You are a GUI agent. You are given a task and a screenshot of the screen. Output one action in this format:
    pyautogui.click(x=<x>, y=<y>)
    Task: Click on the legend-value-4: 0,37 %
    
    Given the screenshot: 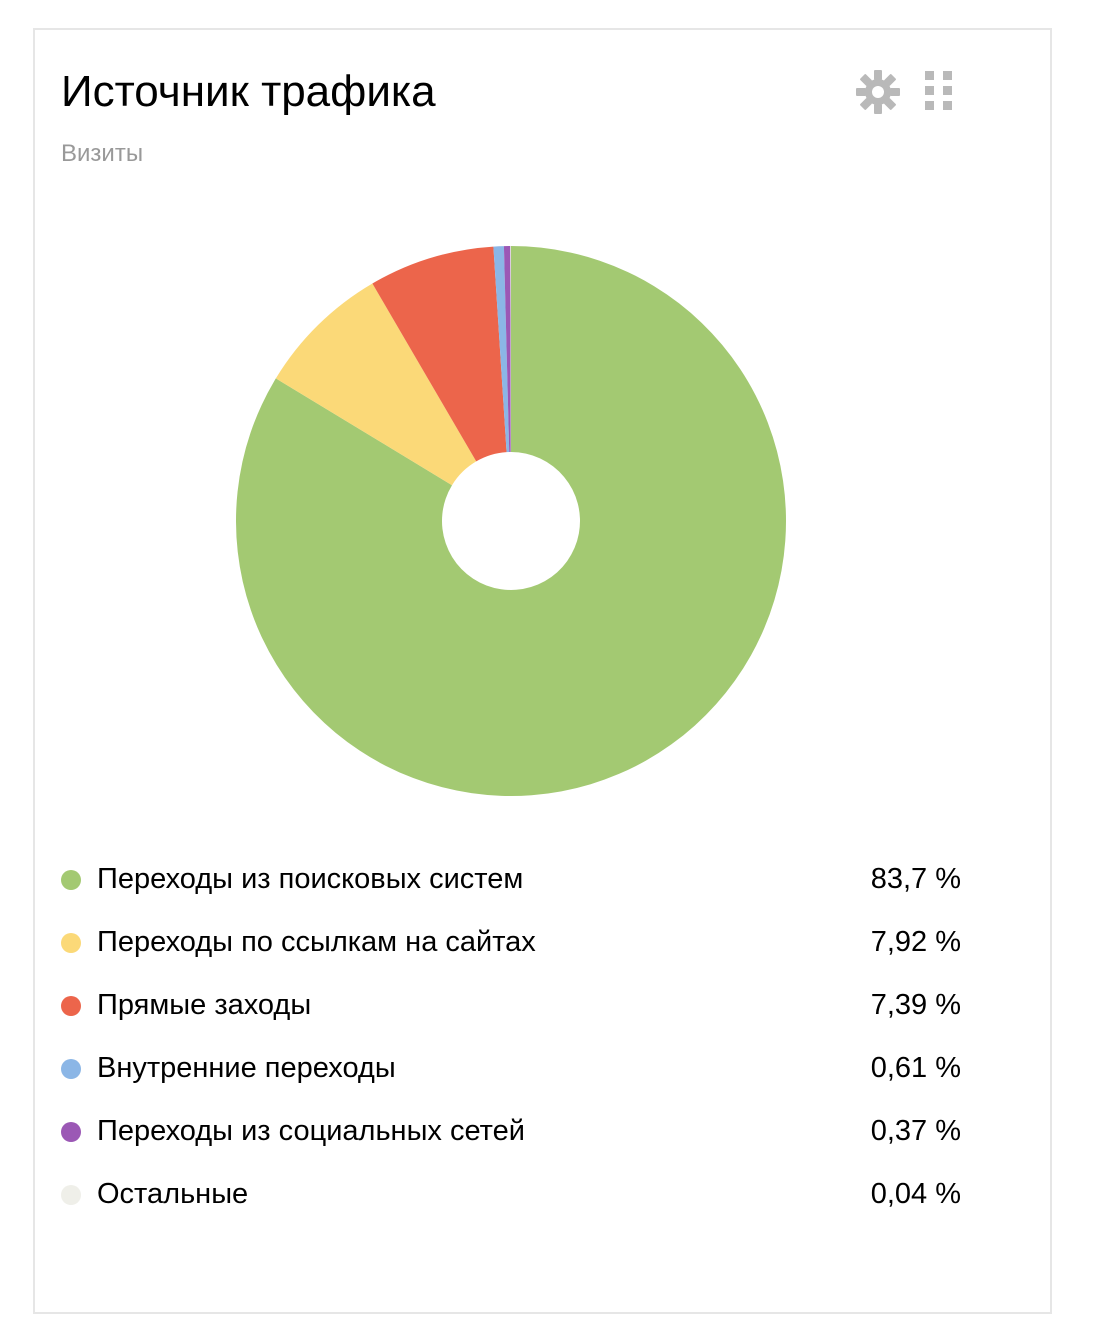 What is the action you would take?
    pyautogui.click(x=915, y=1131)
    